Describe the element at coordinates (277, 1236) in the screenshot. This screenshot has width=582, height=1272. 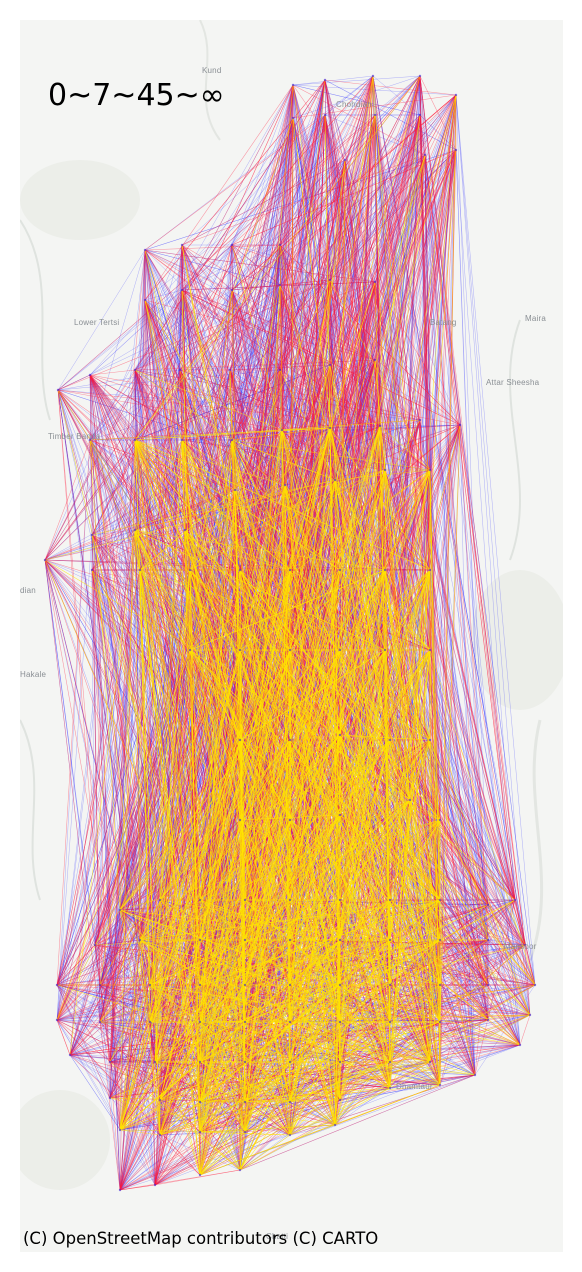
I see `place-label-chatti: Chatti` at that location.